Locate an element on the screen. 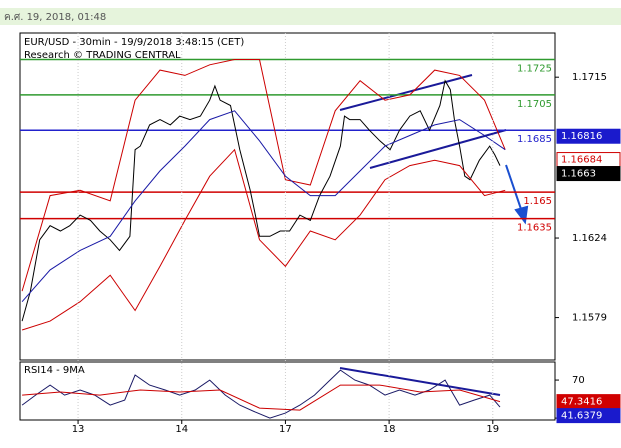 The width and height of the screenshot is (621, 448). level-label: 1.1685 is located at coordinates (534, 139).